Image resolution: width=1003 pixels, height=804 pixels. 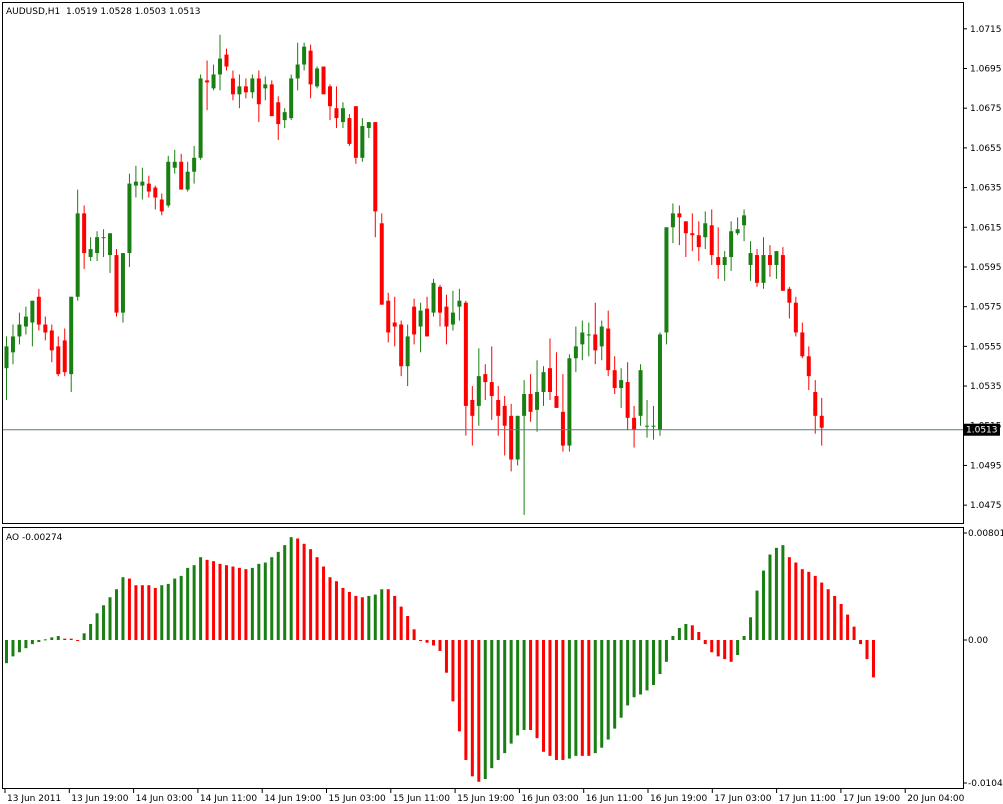 I want to click on time-tick-label: 15 Jun 11:00, so click(x=421, y=799).